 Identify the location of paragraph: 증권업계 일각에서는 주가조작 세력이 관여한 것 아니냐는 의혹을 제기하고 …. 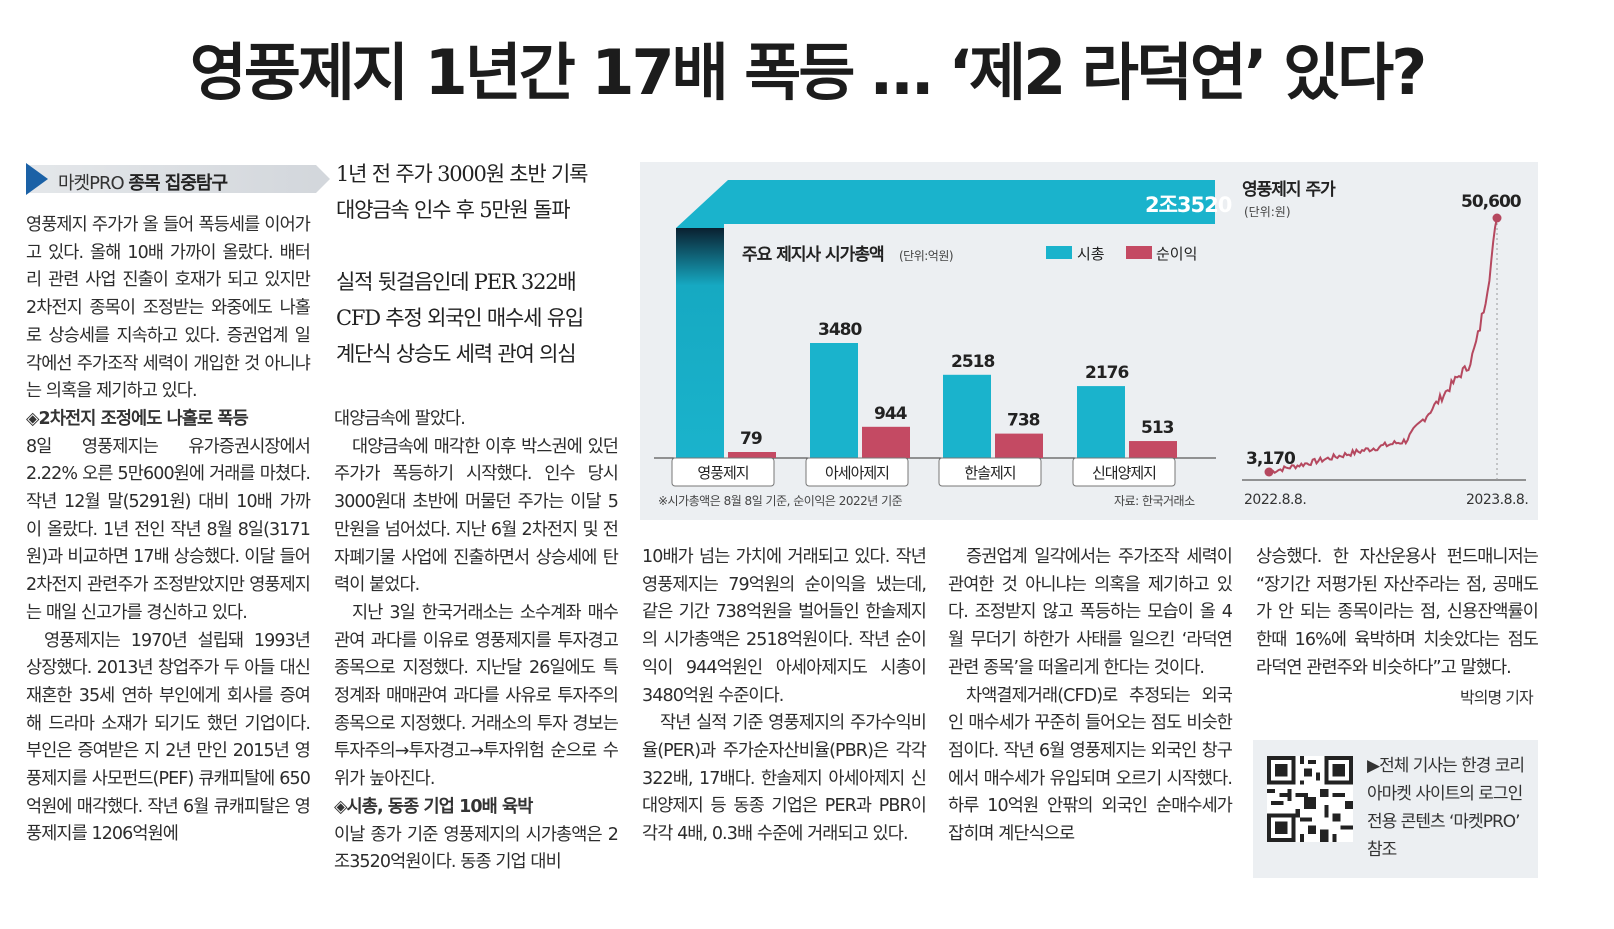
(1090, 612).